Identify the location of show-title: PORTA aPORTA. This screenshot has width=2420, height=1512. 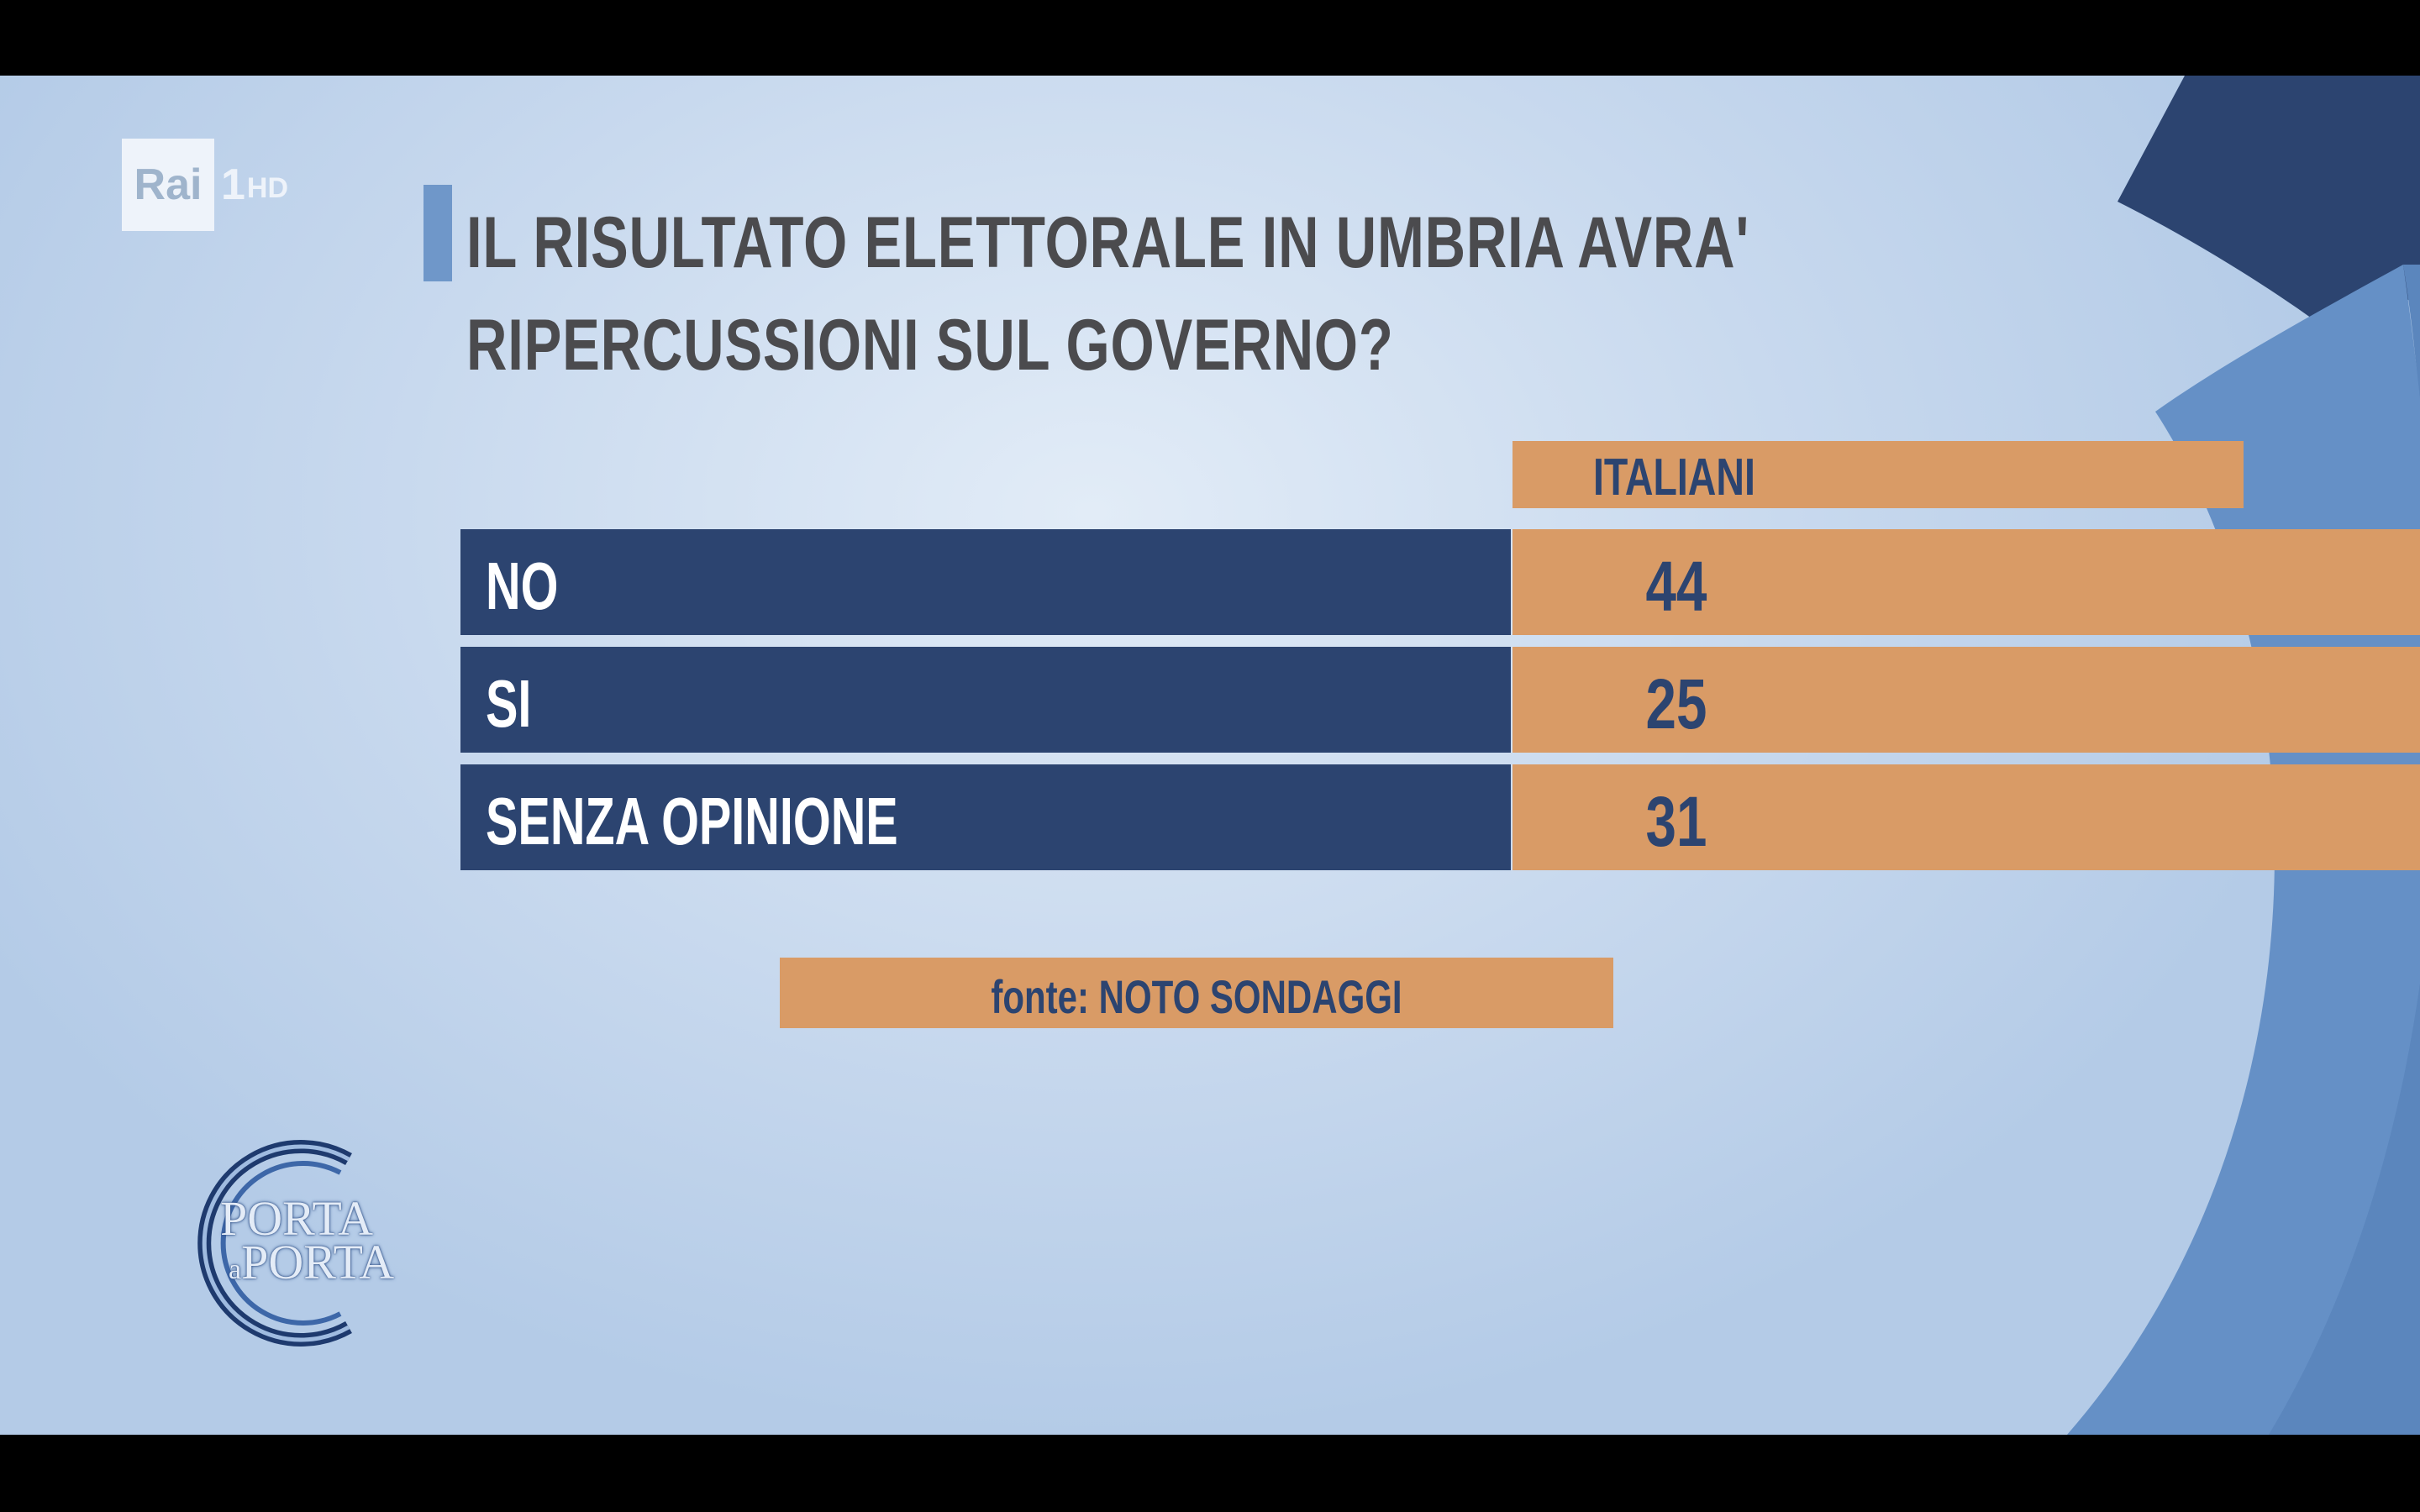
(307, 1241).